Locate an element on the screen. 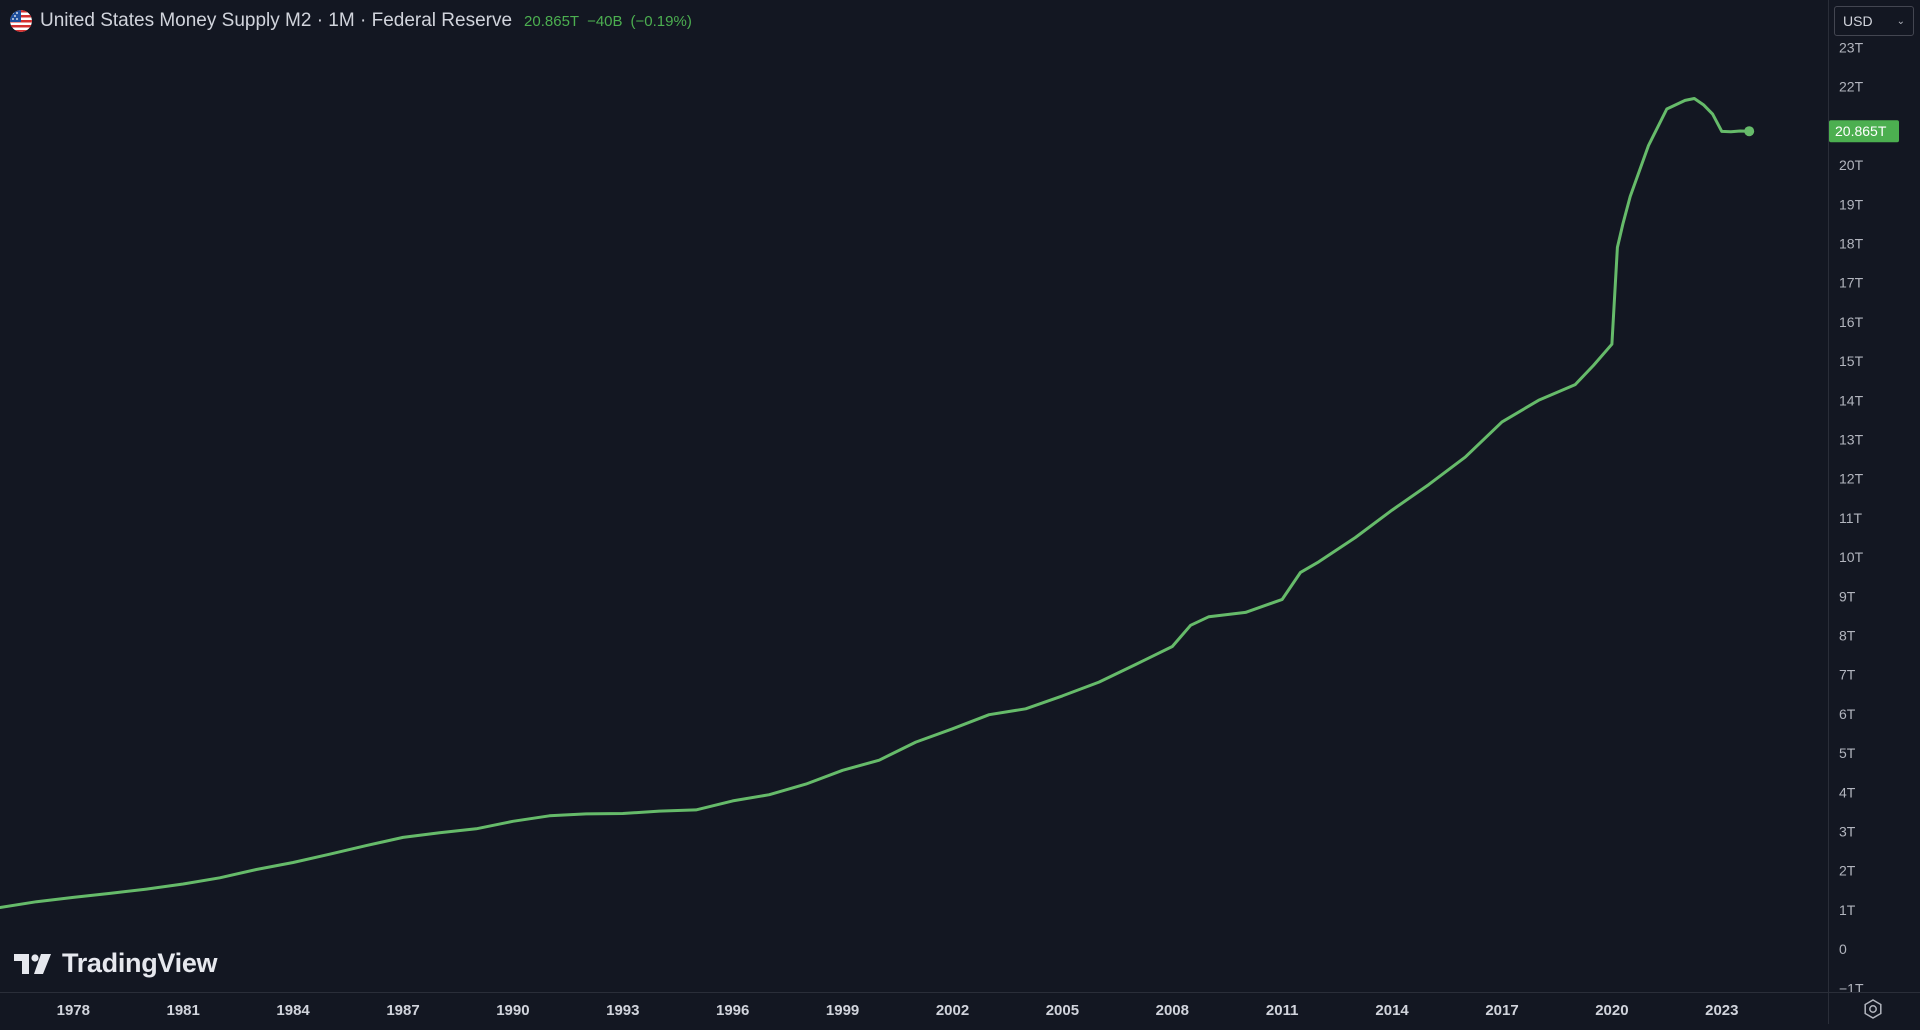  y-tick-label: 6T is located at coordinates (1847, 714).